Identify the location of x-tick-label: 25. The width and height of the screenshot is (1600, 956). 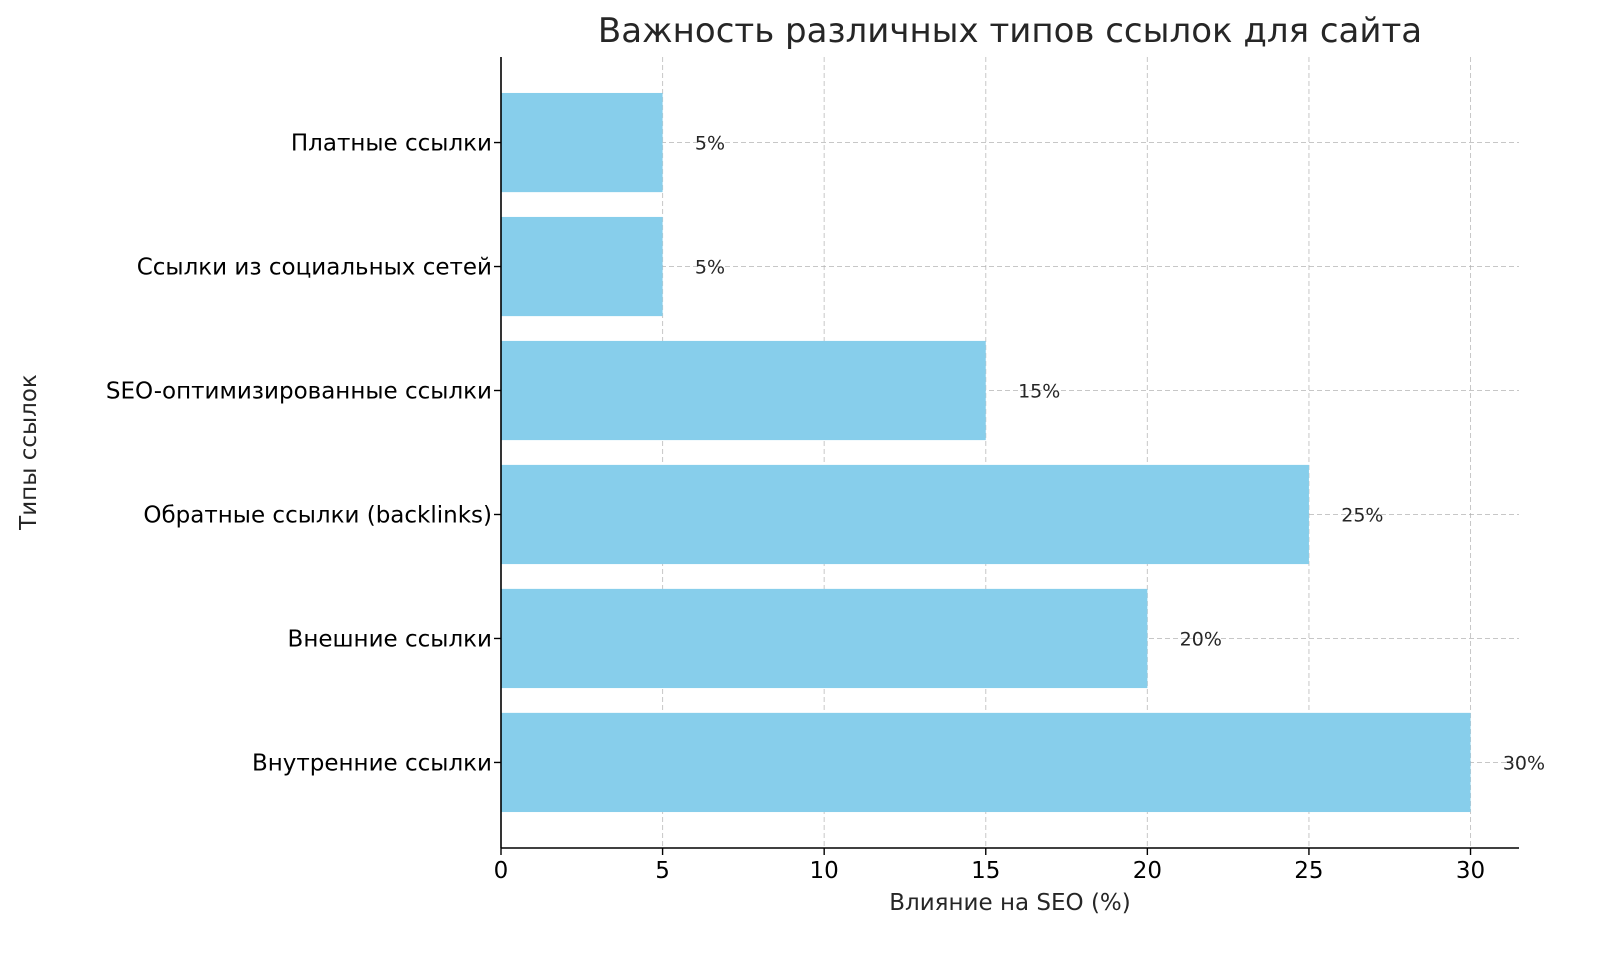
(1308, 871).